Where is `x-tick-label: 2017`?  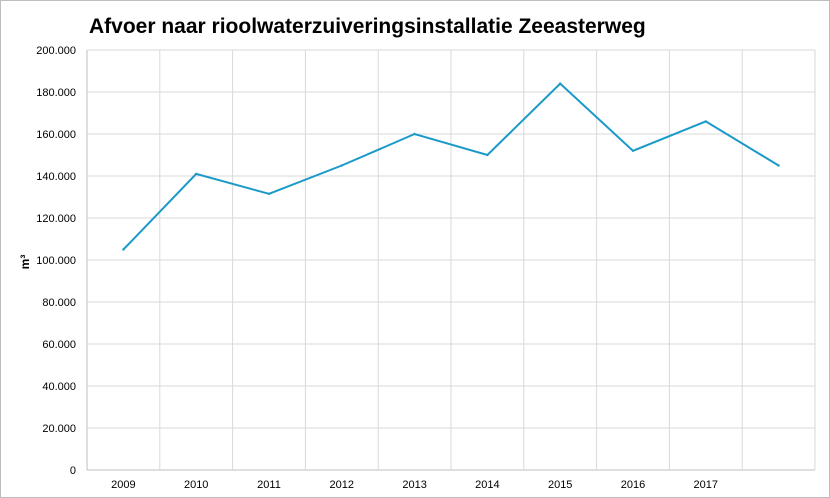 x-tick-label: 2017 is located at coordinates (706, 485).